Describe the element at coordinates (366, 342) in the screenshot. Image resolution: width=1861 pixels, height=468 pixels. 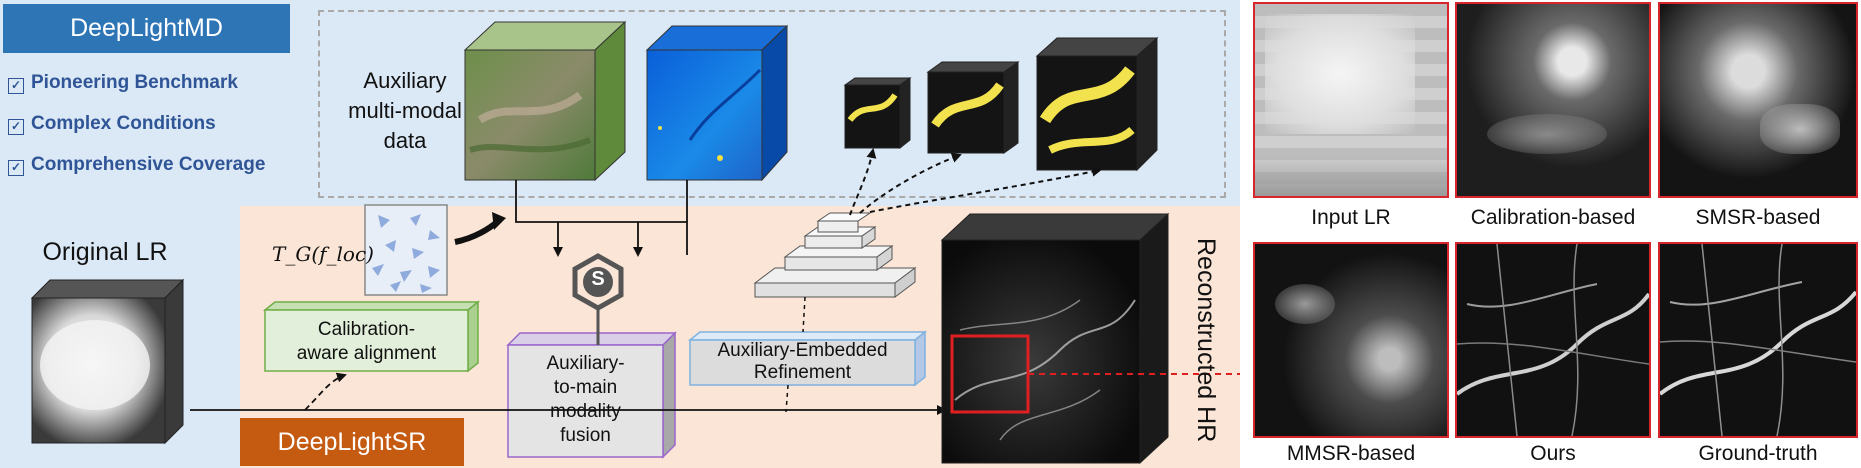
I see `calibration-label: Calibration- aware alignment` at that location.